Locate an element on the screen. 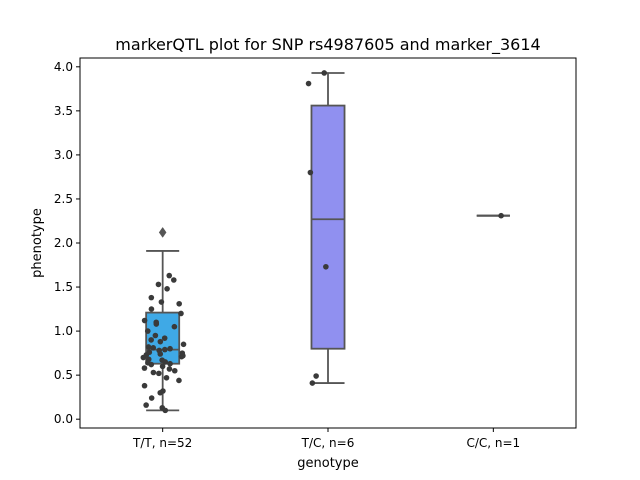 The width and height of the screenshot is (640, 480). y-axis-label: phenotype is located at coordinates (37, 243).